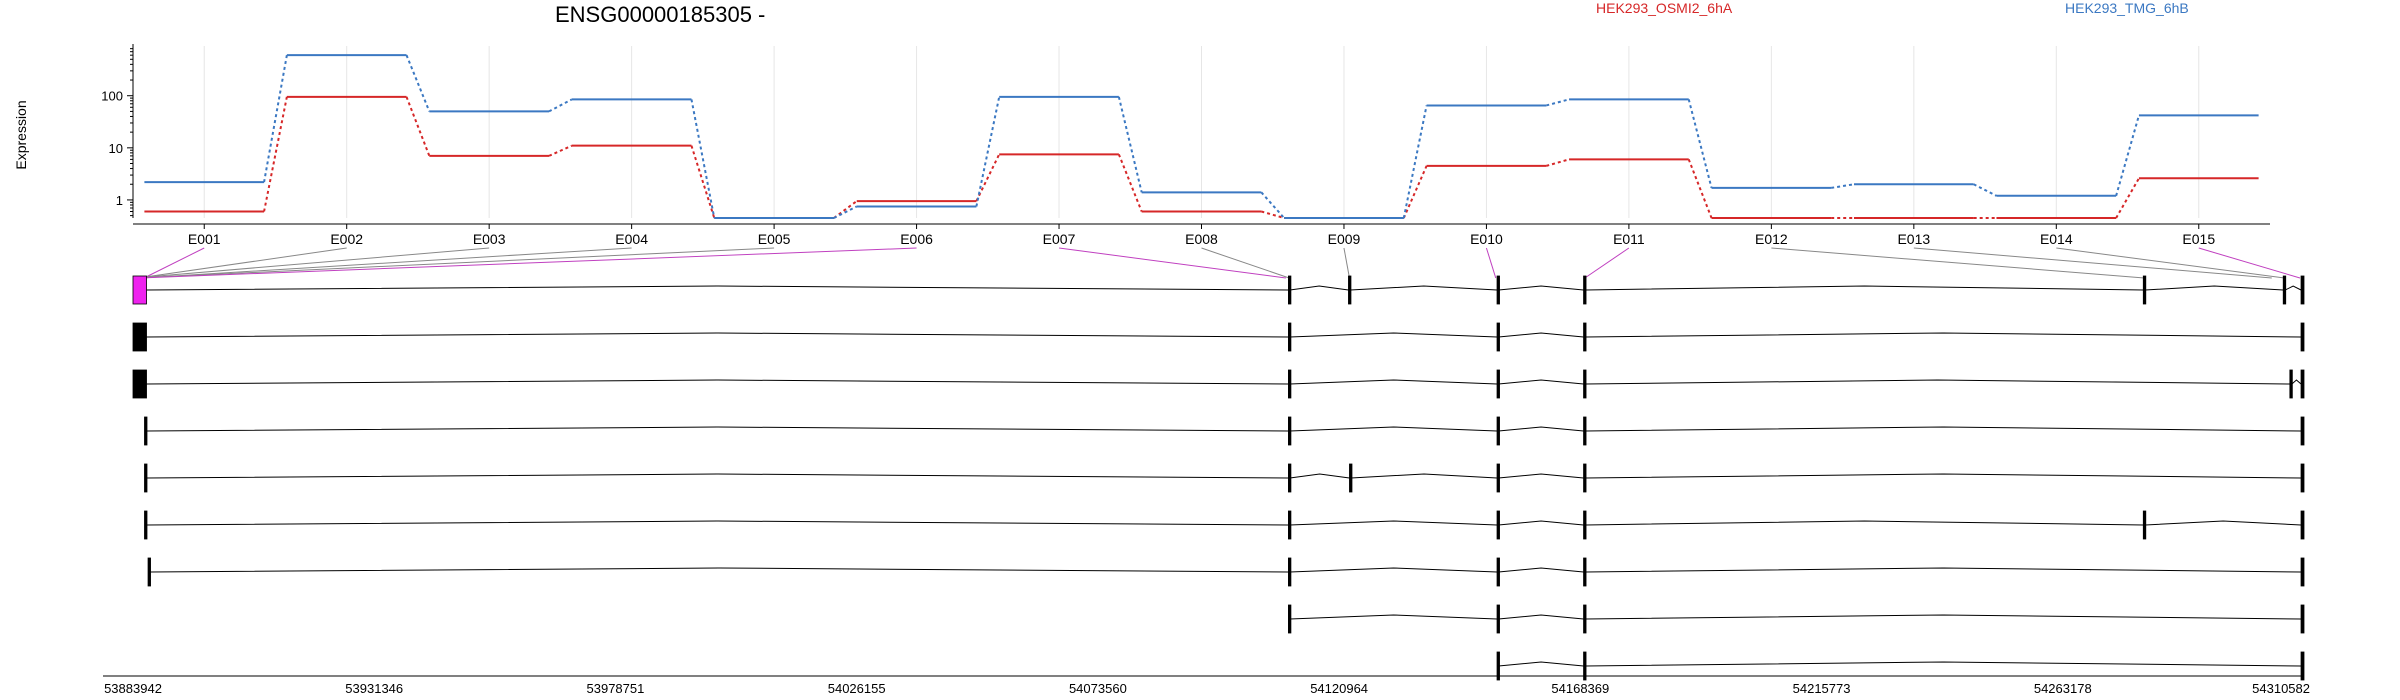 This screenshot has width=2400, height=700. I want to click on exon-label: E004, so click(631, 239).